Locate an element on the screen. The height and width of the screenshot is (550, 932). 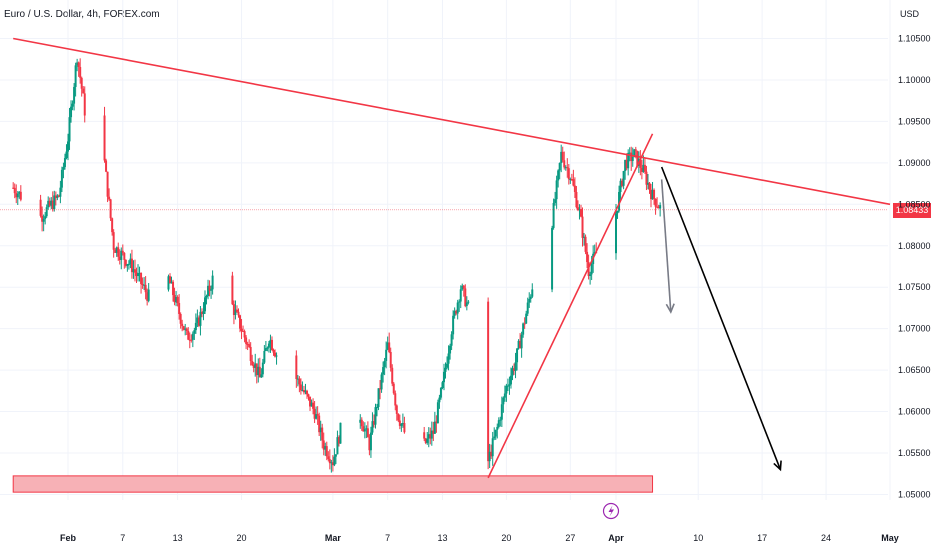
y-tick-label: 1.07500 is located at coordinates (914, 287).